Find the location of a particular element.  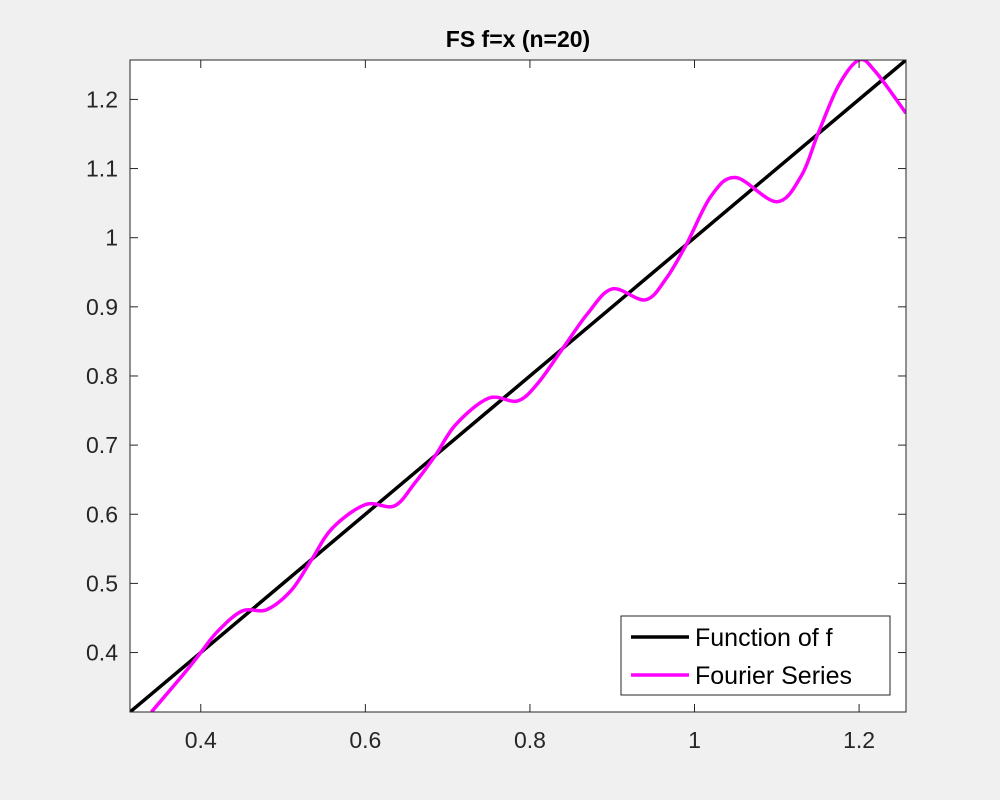

x-tick-label: 0.4 is located at coordinates (201, 740).